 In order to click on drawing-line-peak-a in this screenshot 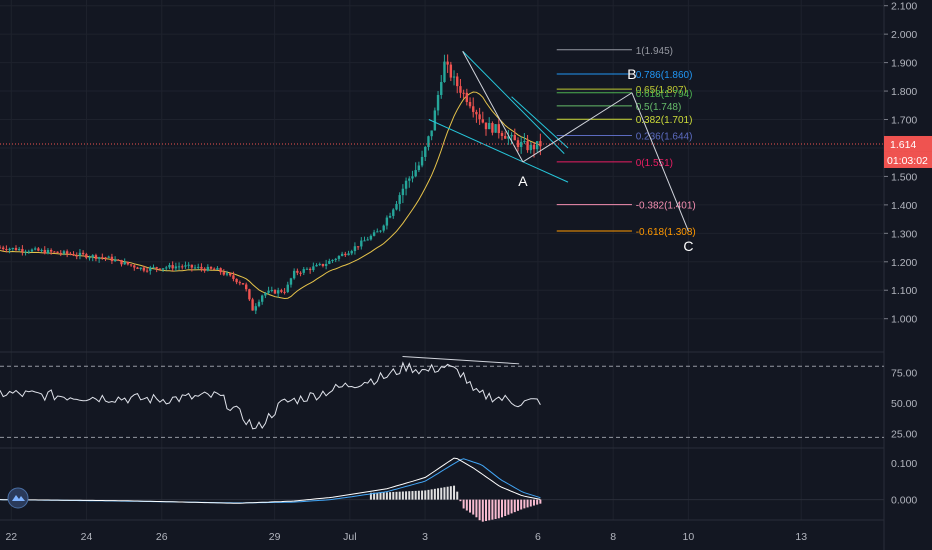, I will do `click(493, 106)`.